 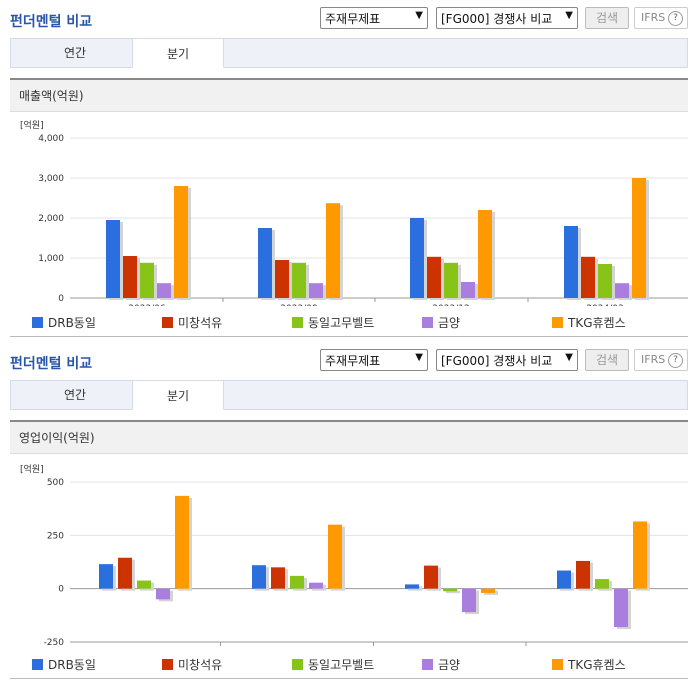 What do you see at coordinates (412, 586) in the screenshot?
I see `bar-drb동일-2023-12` at bounding box center [412, 586].